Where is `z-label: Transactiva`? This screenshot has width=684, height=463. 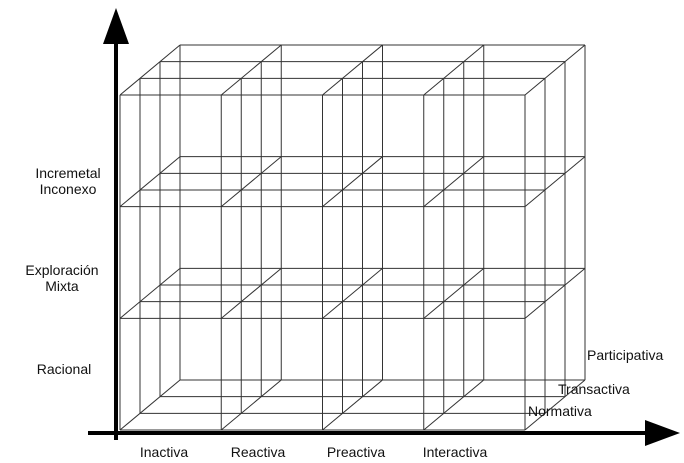
z-label: Transactiva is located at coordinates (594, 389).